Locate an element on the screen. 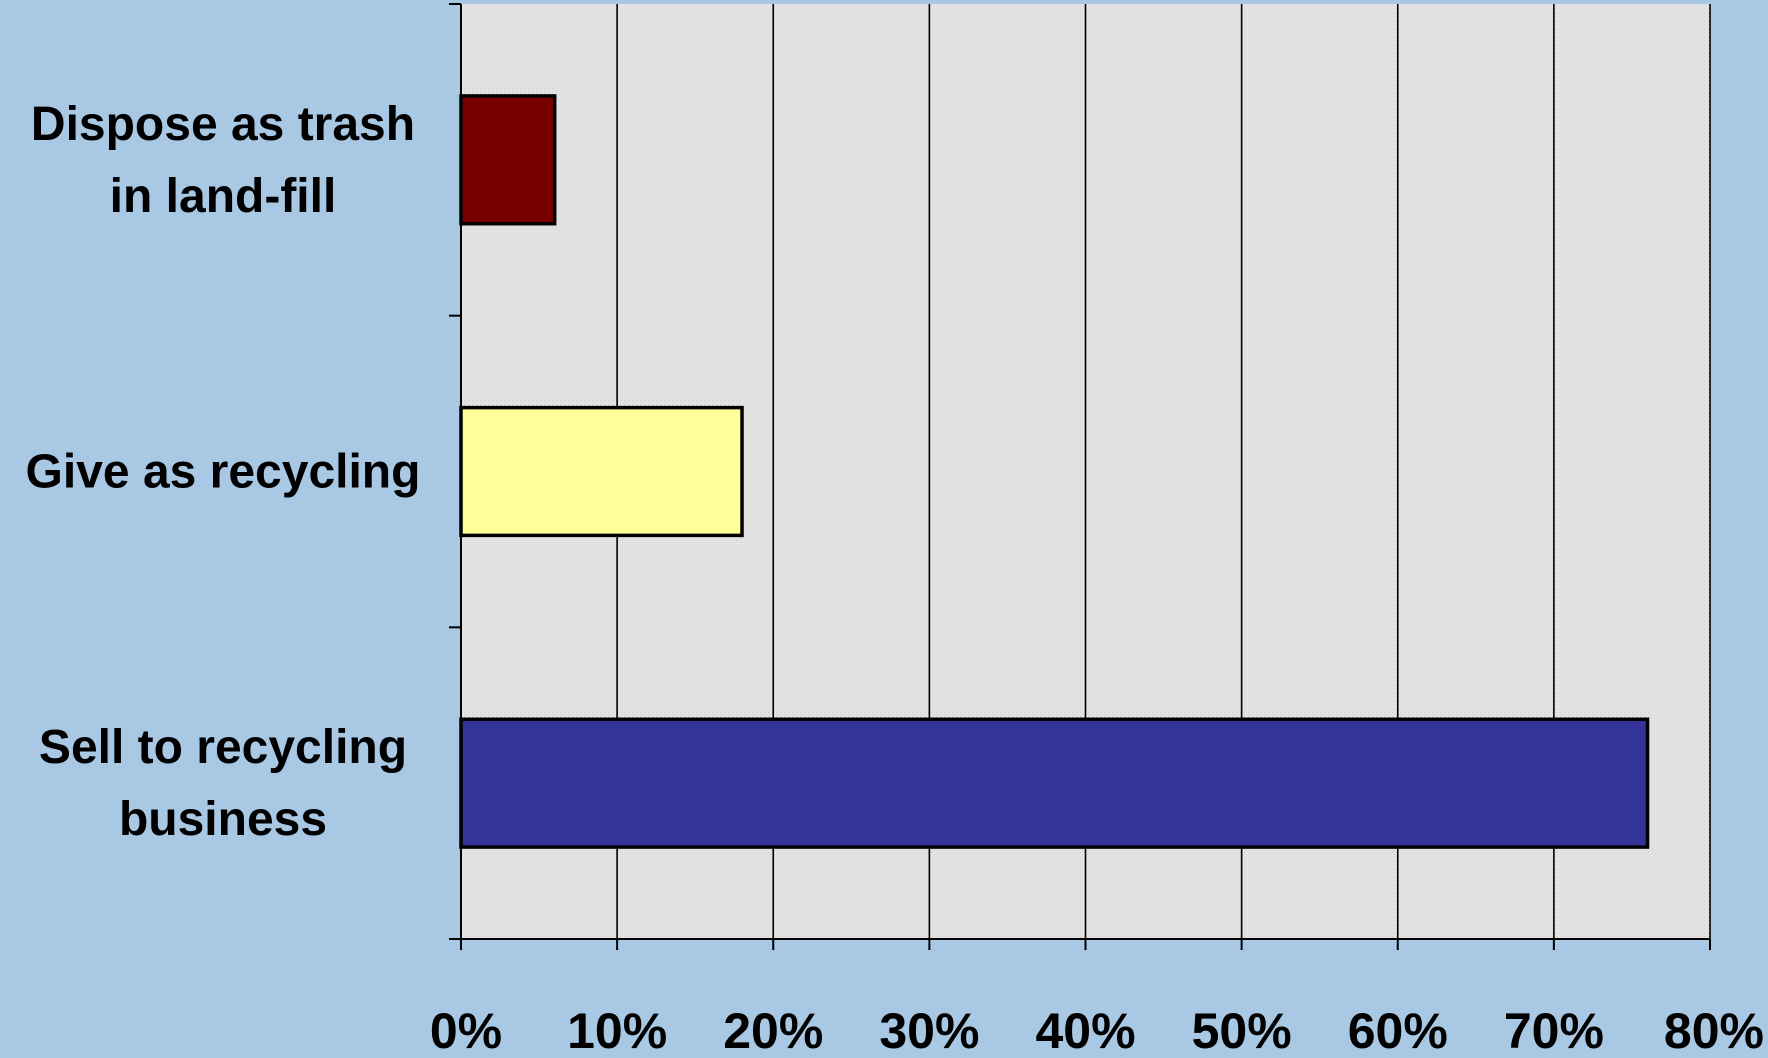 Image resolution: width=1768 pixels, height=1058 pixels. x-tick-label: 10% is located at coordinates (617, 1030).